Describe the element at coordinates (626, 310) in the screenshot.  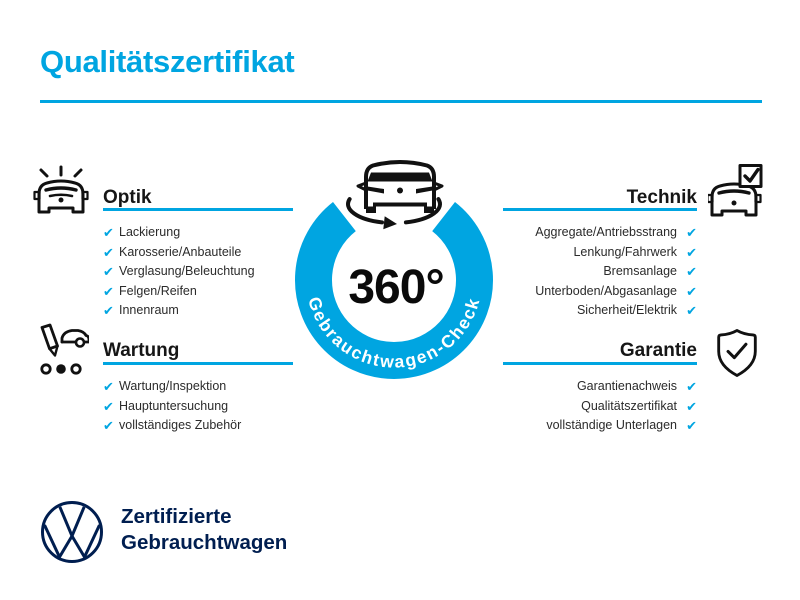
I see `list-item-label: Sicherheit/Elektrik` at that location.